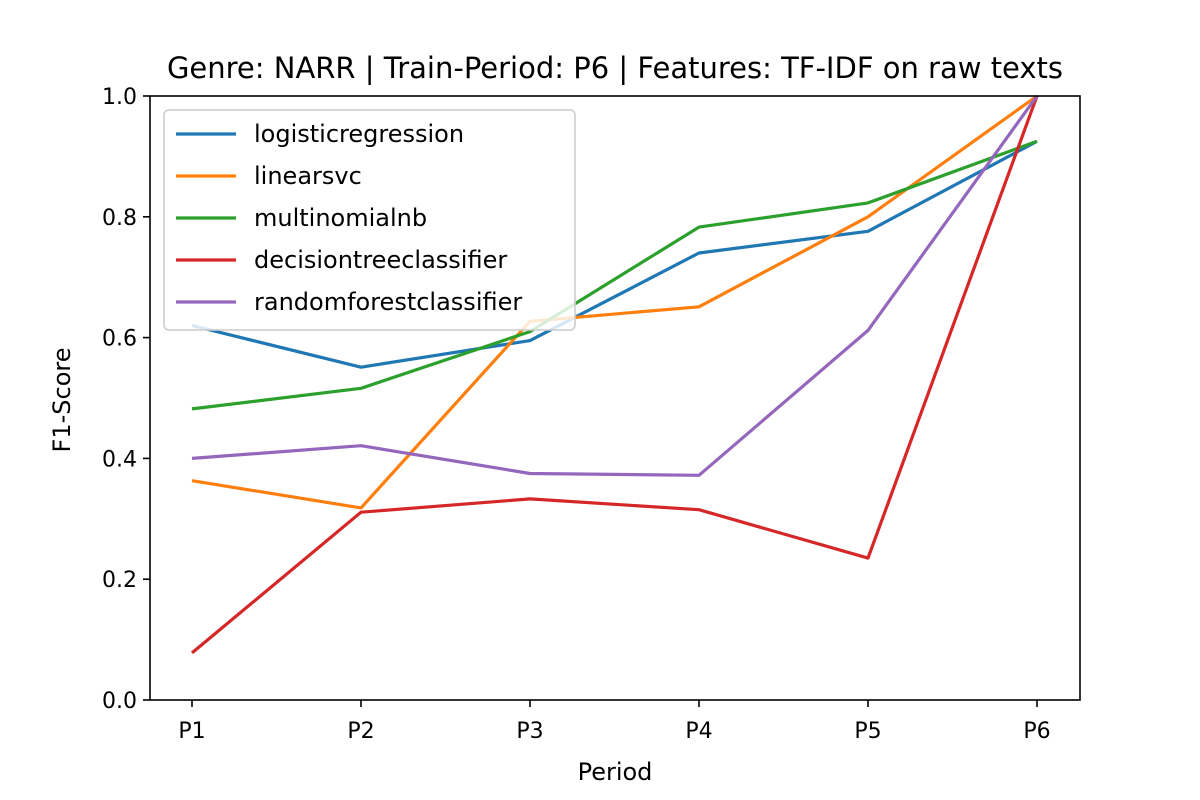 The image size is (1200, 800). I want to click on x-axis-label: Period, so click(615, 772).